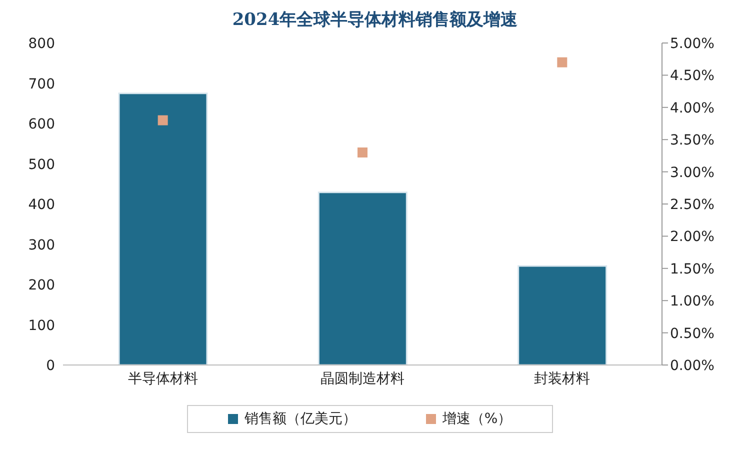 This screenshot has width=750, height=459. I want to click on y2-tick-label: 3.00%, so click(692, 172).